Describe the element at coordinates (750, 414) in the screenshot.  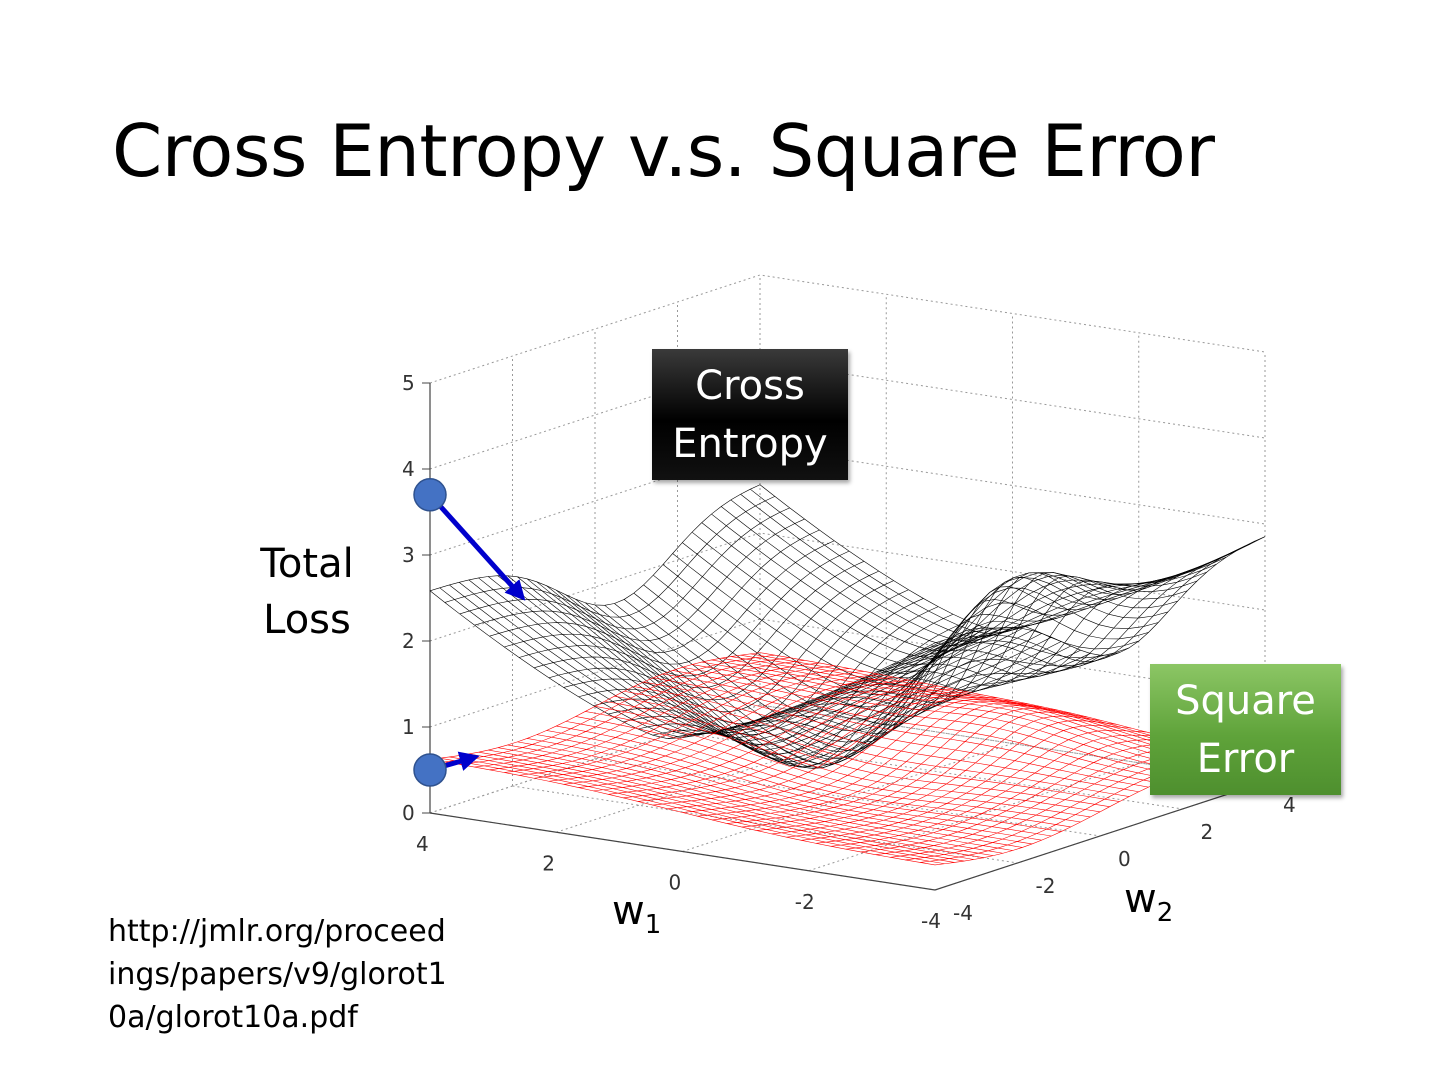
I see `cross-entropy-legend: Cross Entropy` at that location.